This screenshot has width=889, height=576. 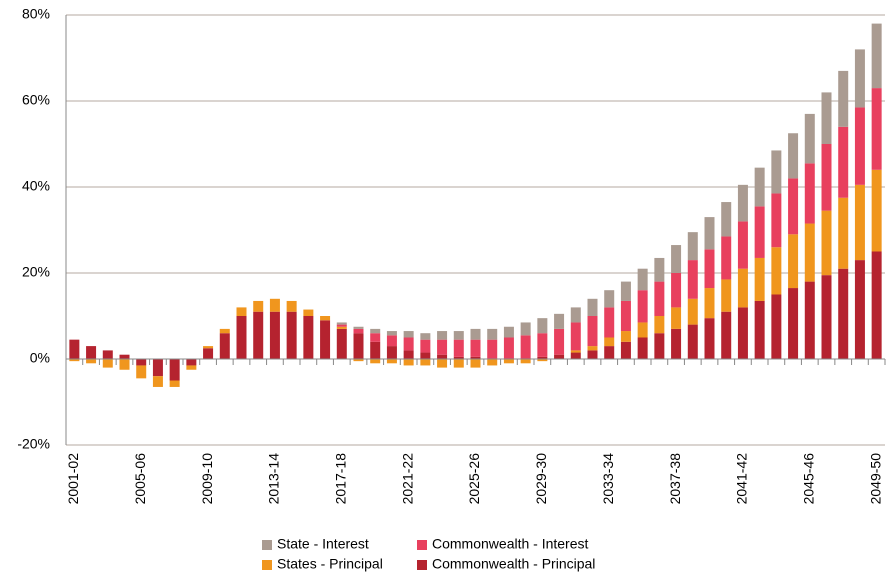 I want to click on x-tick-label: 2009-10, so click(x=207, y=479).